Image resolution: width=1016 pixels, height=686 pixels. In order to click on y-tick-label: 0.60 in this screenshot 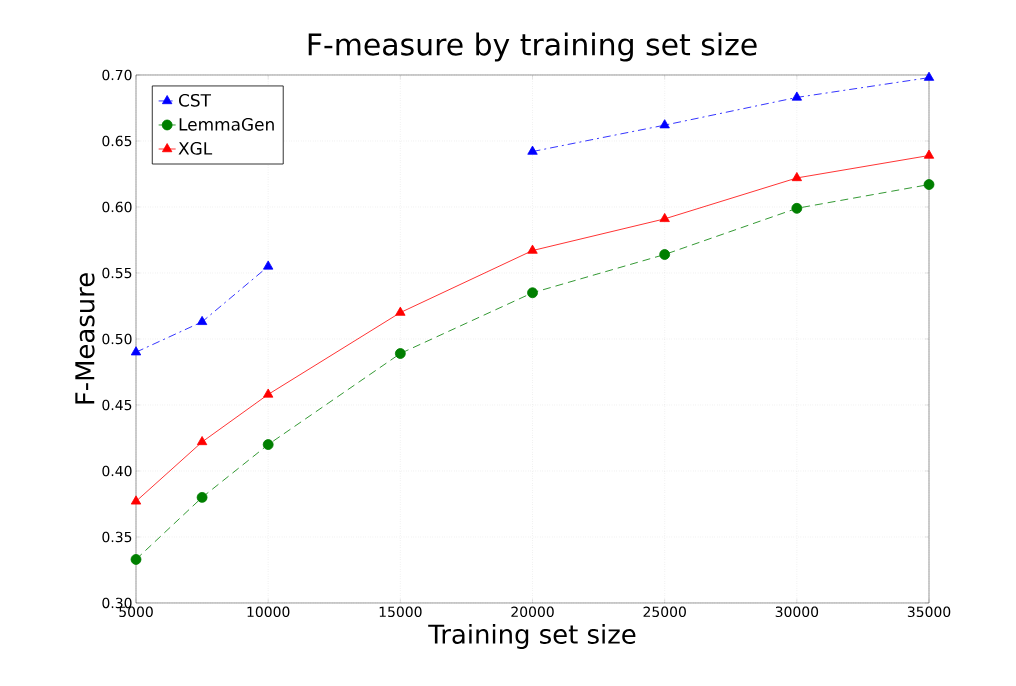, I will do `click(117, 207)`.